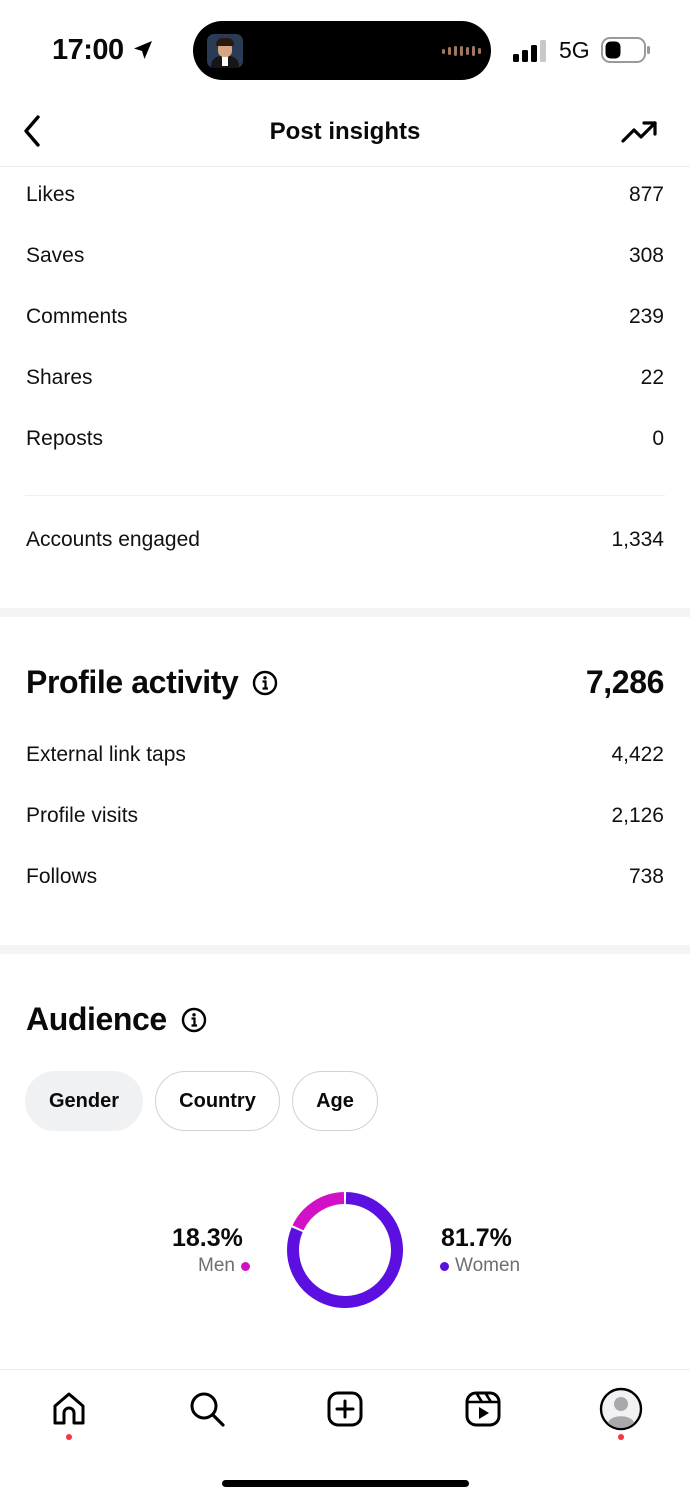 Image resolution: width=690 pixels, height=1500 pixels. I want to click on tab-home, so click(69, 1409).